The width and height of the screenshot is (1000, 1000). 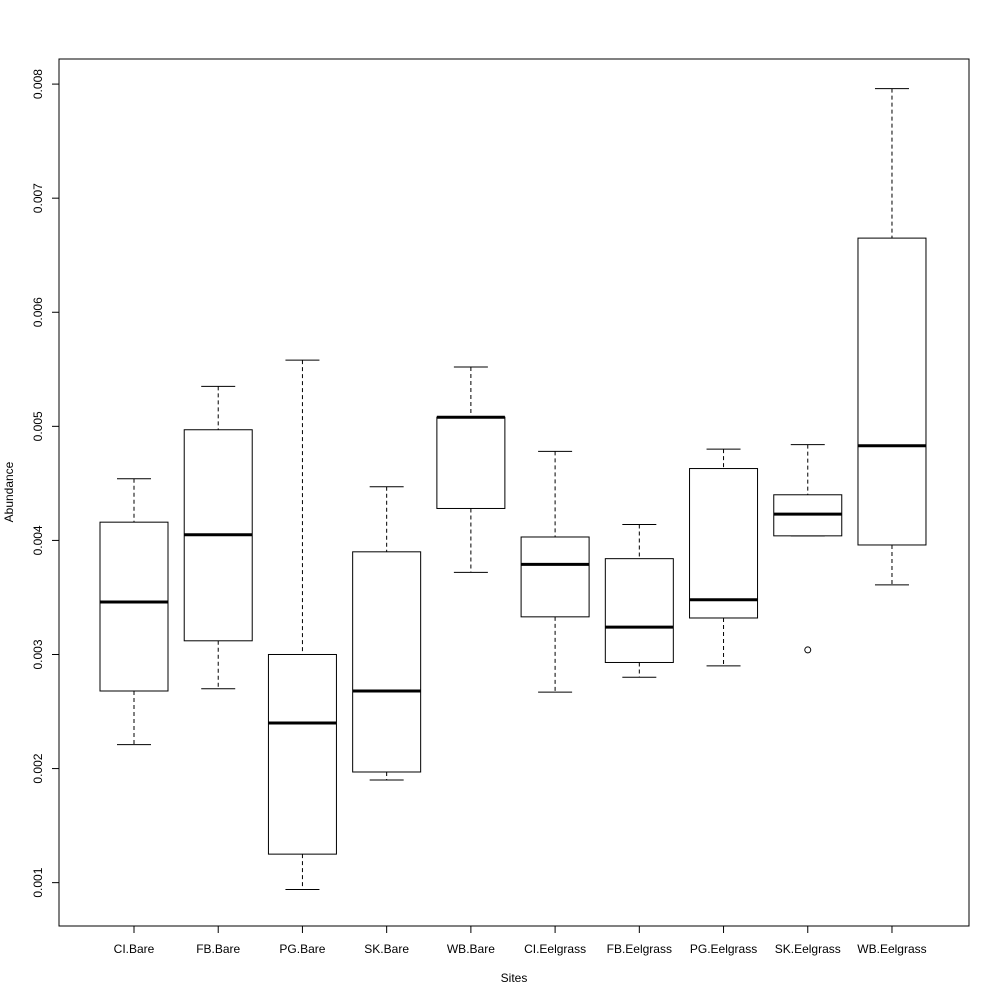 I want to click on box-fb-eelgrass, so click(x=639, y=600).